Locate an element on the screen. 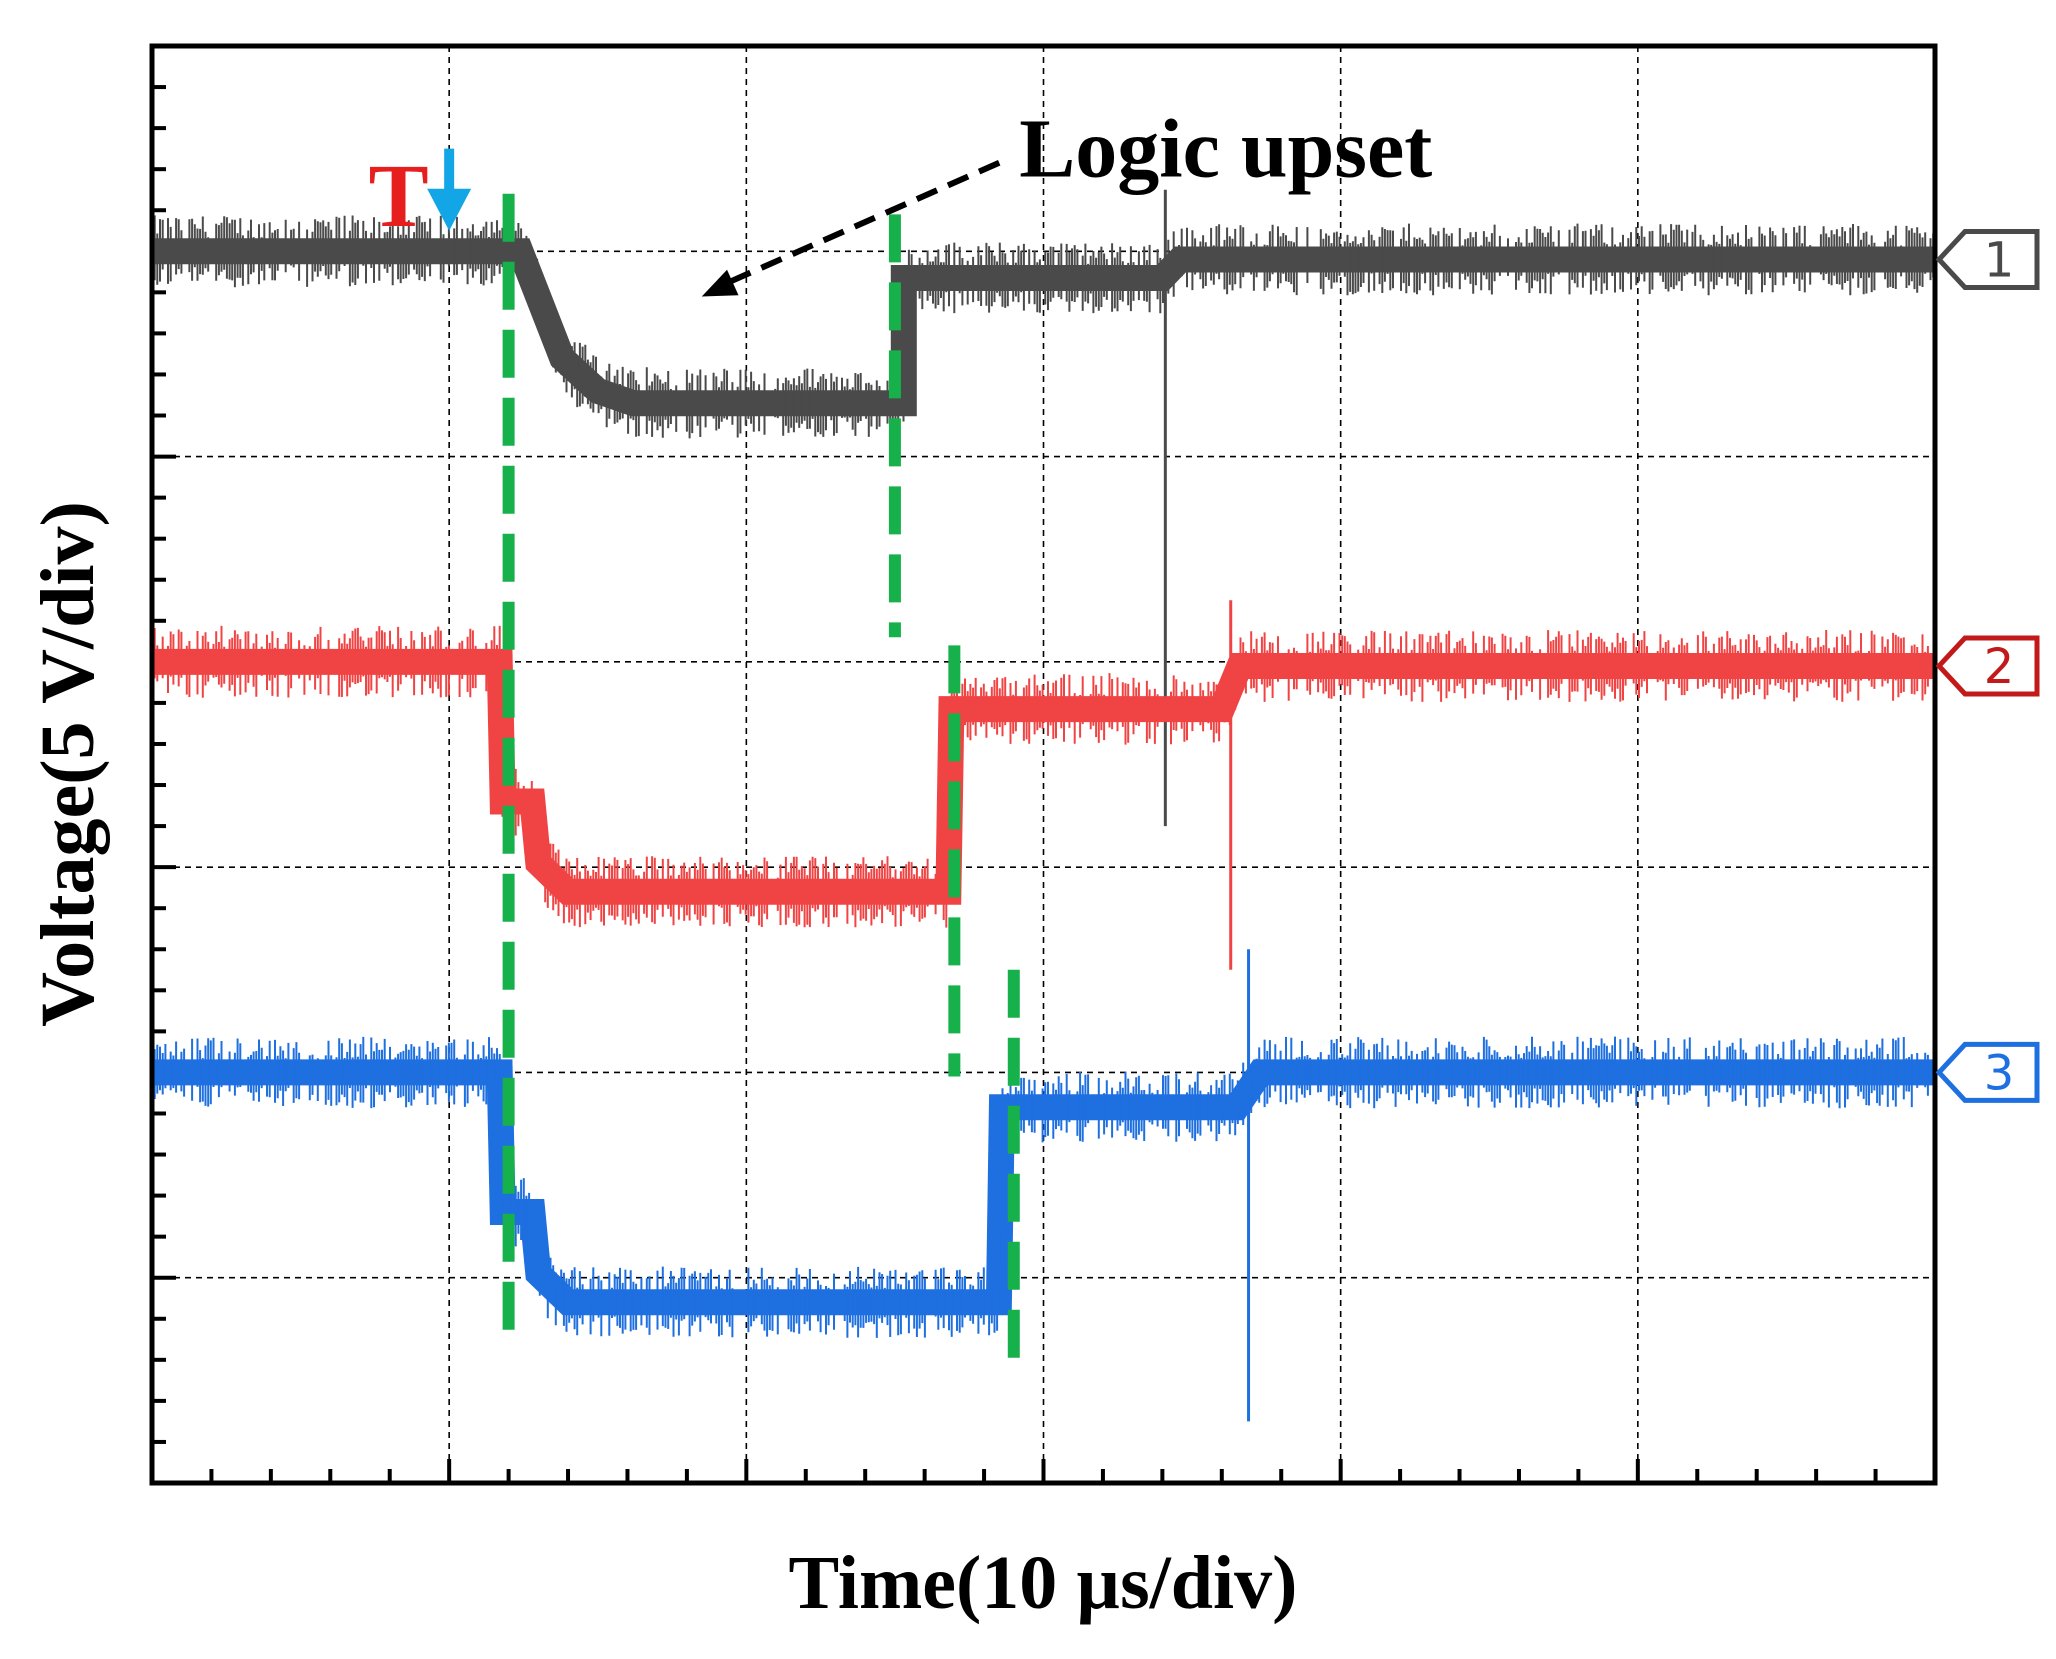 Image resolution: width=2056 pixels, height=1659 pixels. channel-markers: 1 2 3 is located at coordinates (1987, 665).